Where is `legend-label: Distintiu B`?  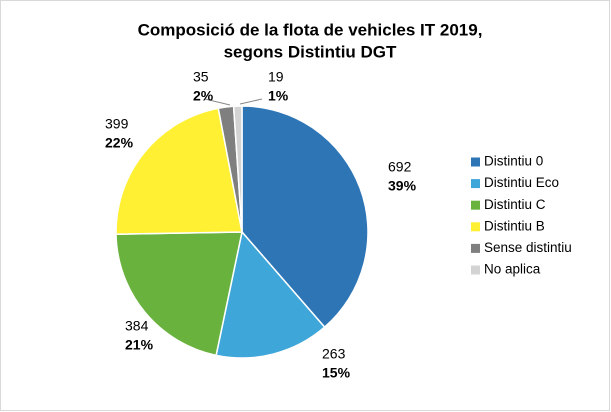 legend-label: Distintiu B is located at coordinates (514, 225).